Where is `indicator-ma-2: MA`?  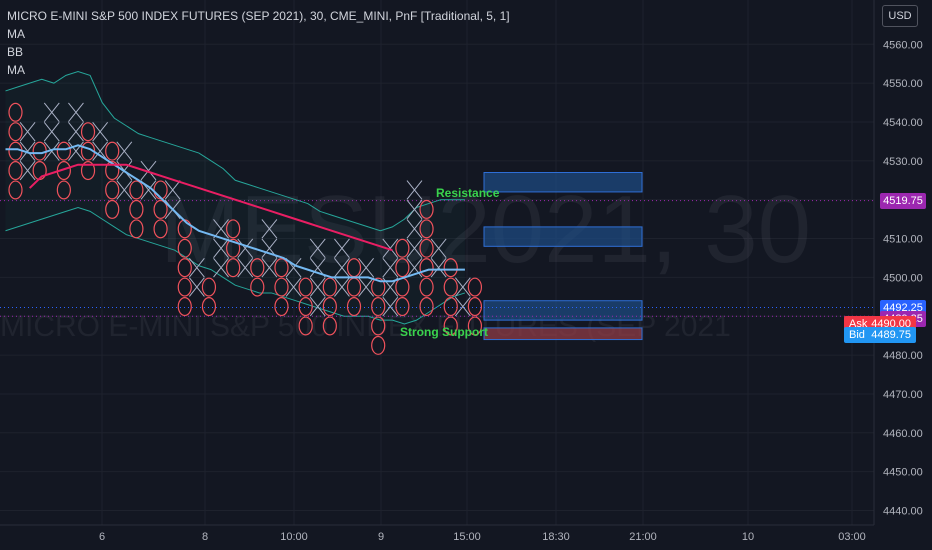 indicator-ma-2: MA is located at coordinates (16, 70).